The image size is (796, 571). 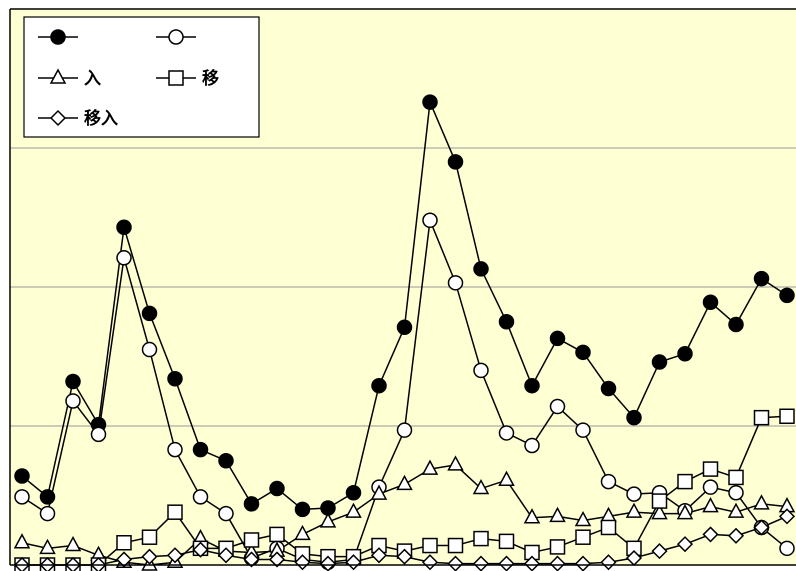 What do you see at coordinates (92, 79) in the screenshot?
I see `legend-label: 入` at bounding box center [92, 79].